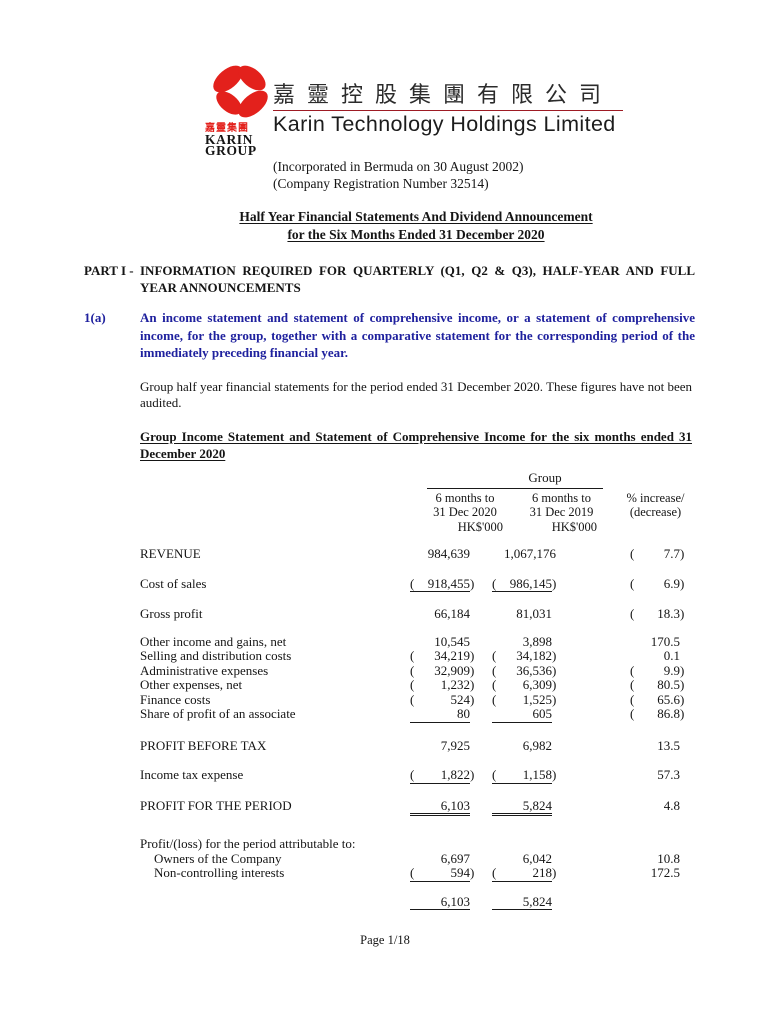 This screenshot has height=1024, width=770. What do you see at coordinates (416, 614) in the screenshot?
I see `statement-row: Gross profit 66,184 81,031 (18.3)` at bounding box center [416, 614].